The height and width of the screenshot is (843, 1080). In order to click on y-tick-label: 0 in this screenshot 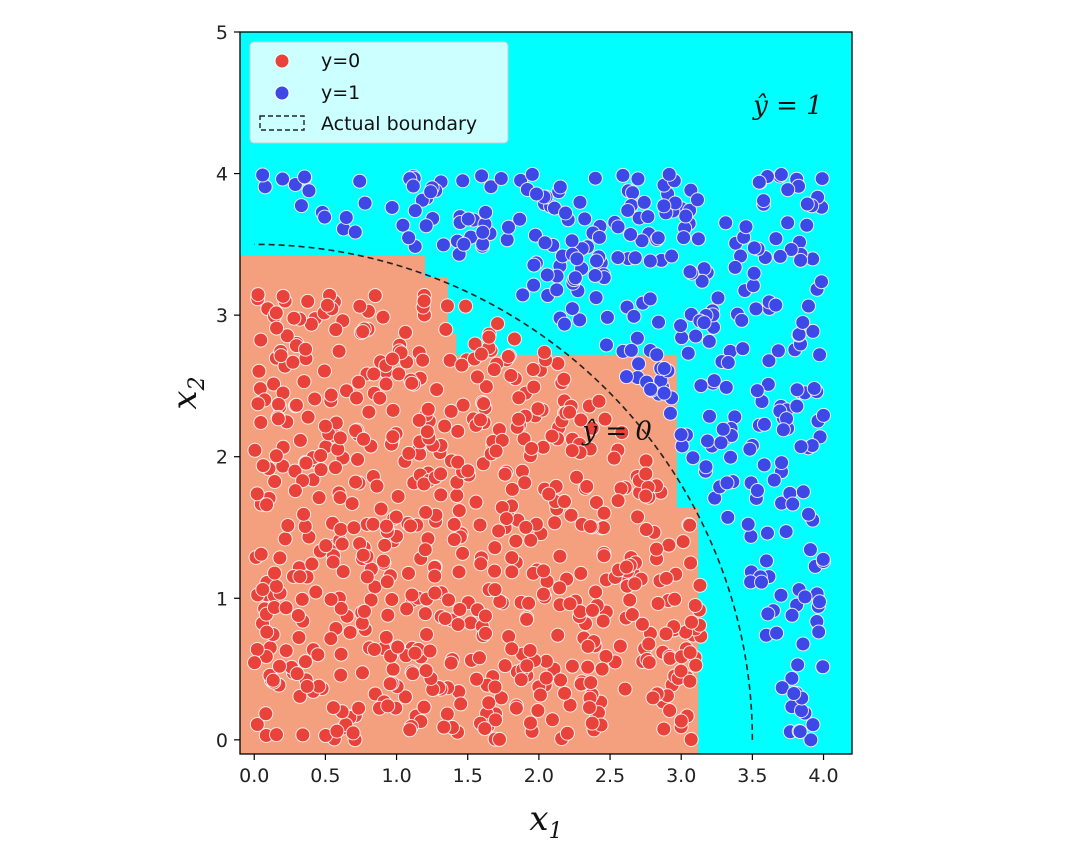, I will do `click(222, 741)`.